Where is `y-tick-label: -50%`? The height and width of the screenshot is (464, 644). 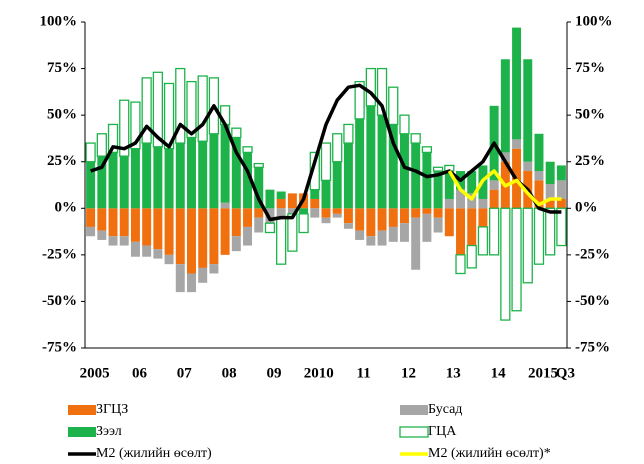 y-tick-label: -50% is located at coordinates (59, 301).